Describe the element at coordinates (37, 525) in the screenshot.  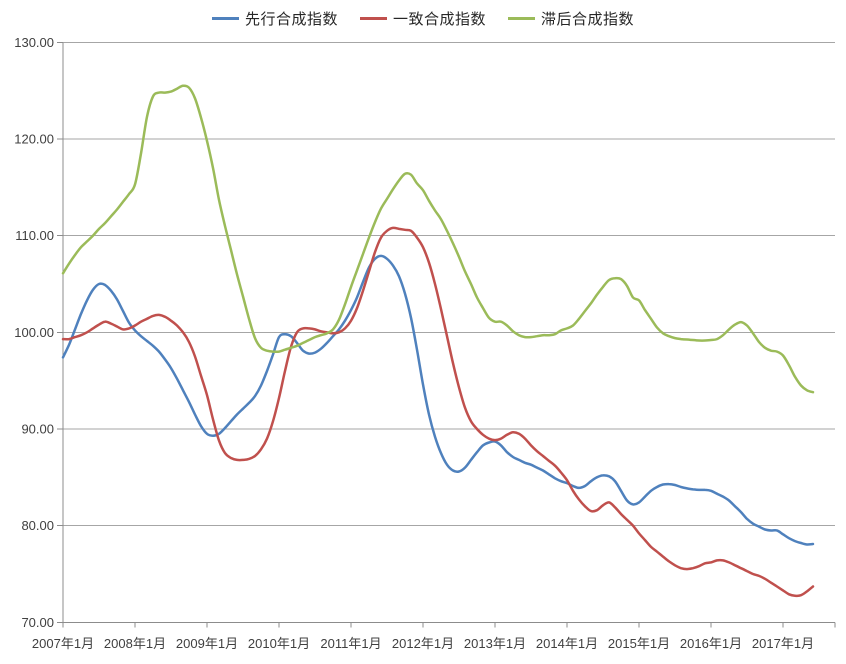
I see `y-axis-label-80: 80.00` at that location.